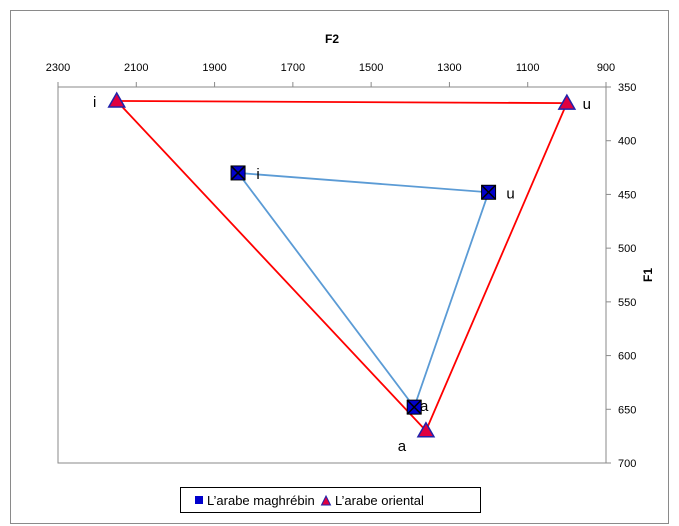 This screenshot has height=526, width=679. I want to click on y-tick-label: 550, so click(627, 303).